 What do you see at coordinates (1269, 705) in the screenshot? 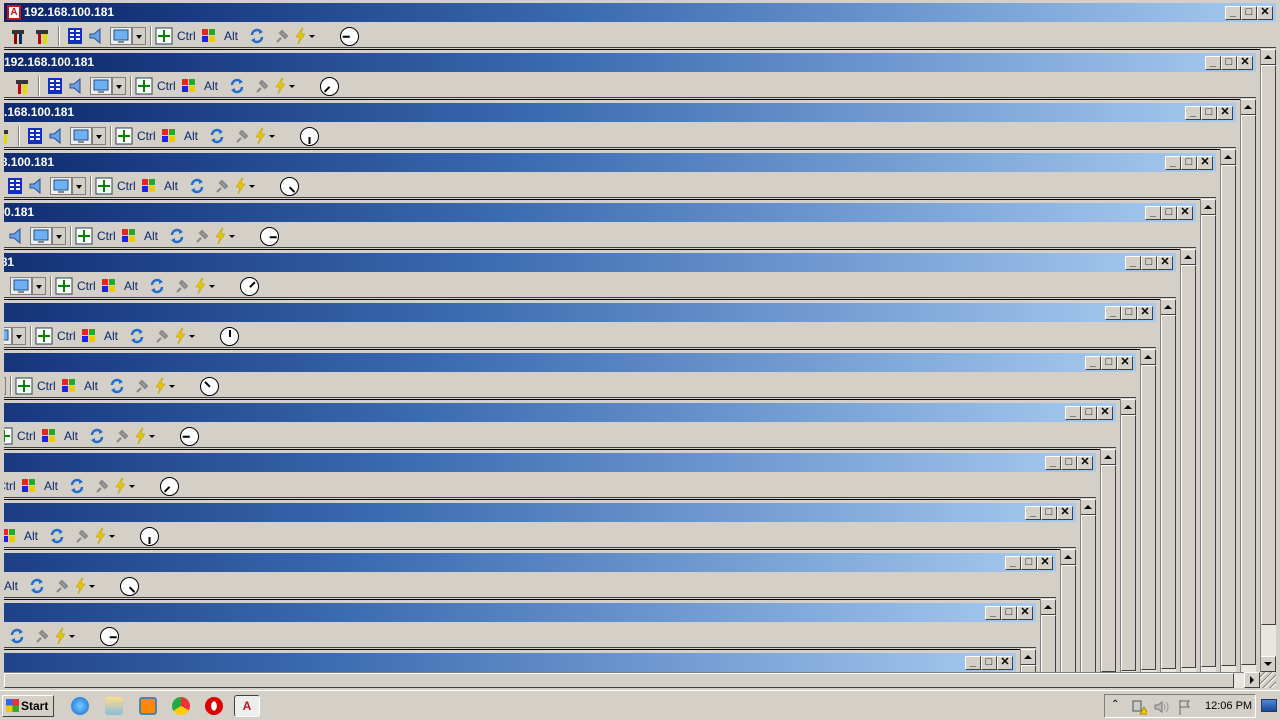
I see `show-desktop-button` at bounding box center [1269, 705].